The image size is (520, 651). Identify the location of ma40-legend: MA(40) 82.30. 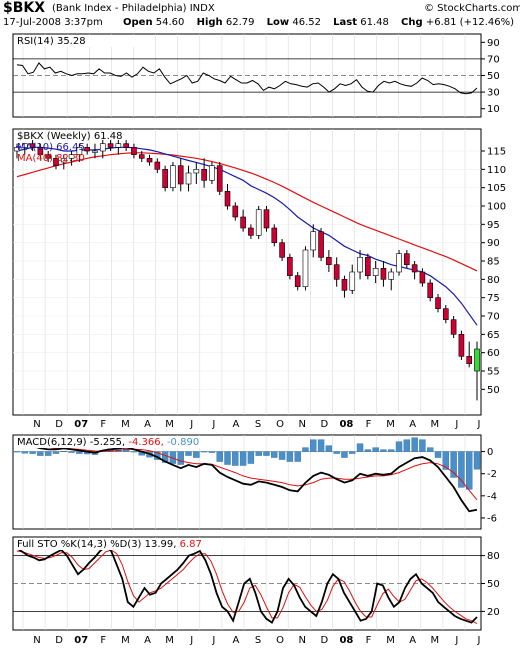
(51, 158).